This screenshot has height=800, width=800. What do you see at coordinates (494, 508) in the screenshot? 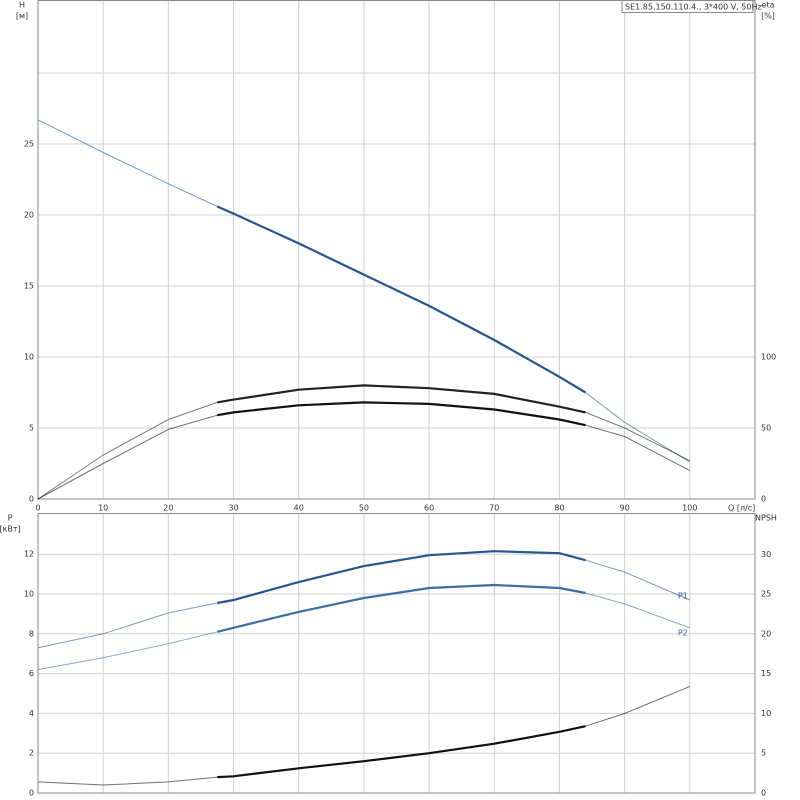
I see `x-tick-label: 70` at bounding box center [494, 508].